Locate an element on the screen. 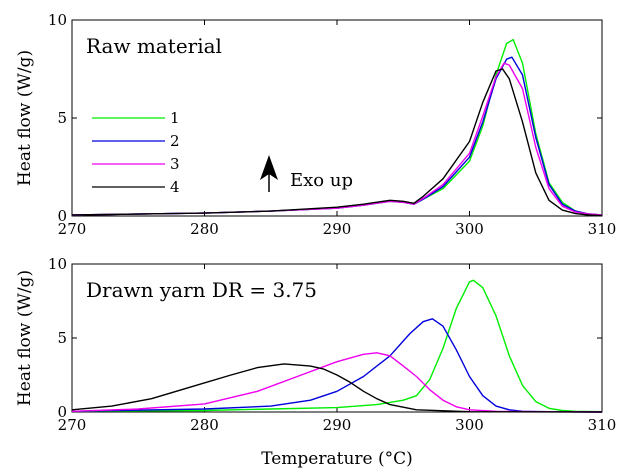  exo-up-annotation: Exo up is located at coordinates (306, 173).